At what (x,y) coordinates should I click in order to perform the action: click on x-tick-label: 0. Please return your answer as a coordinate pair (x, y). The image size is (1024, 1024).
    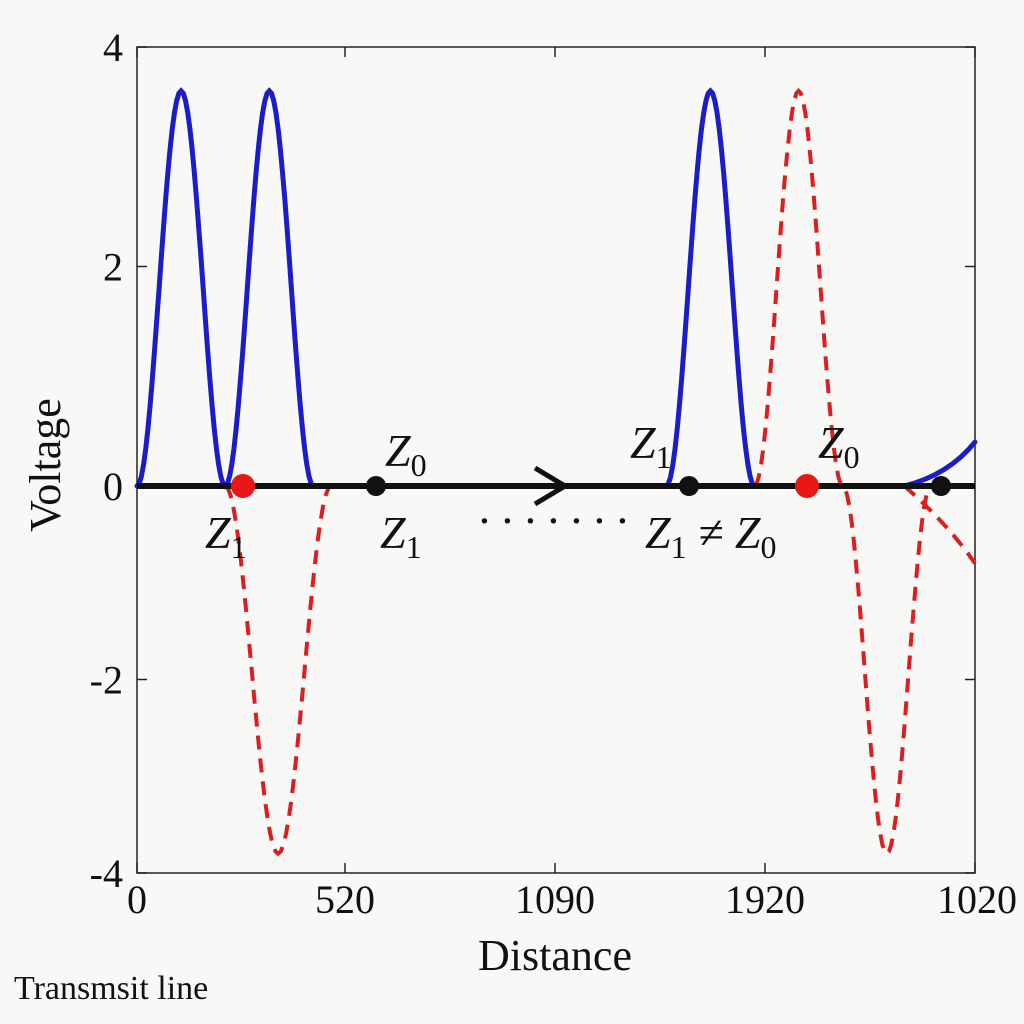
    Looking at the image, I should click on (137, 899).